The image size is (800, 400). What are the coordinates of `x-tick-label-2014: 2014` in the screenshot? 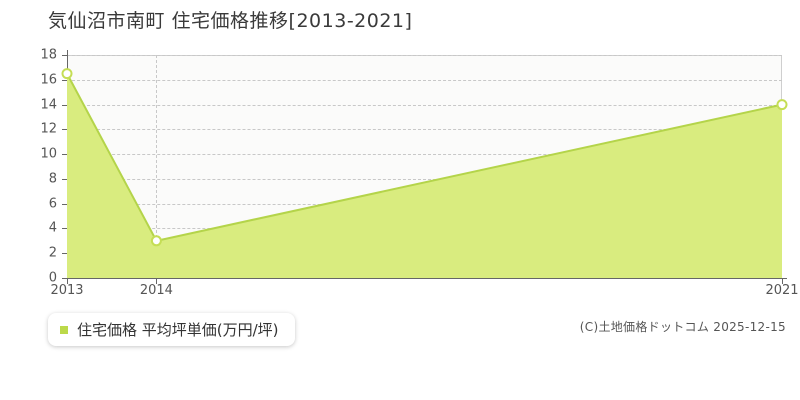 It's located at (156, 290).